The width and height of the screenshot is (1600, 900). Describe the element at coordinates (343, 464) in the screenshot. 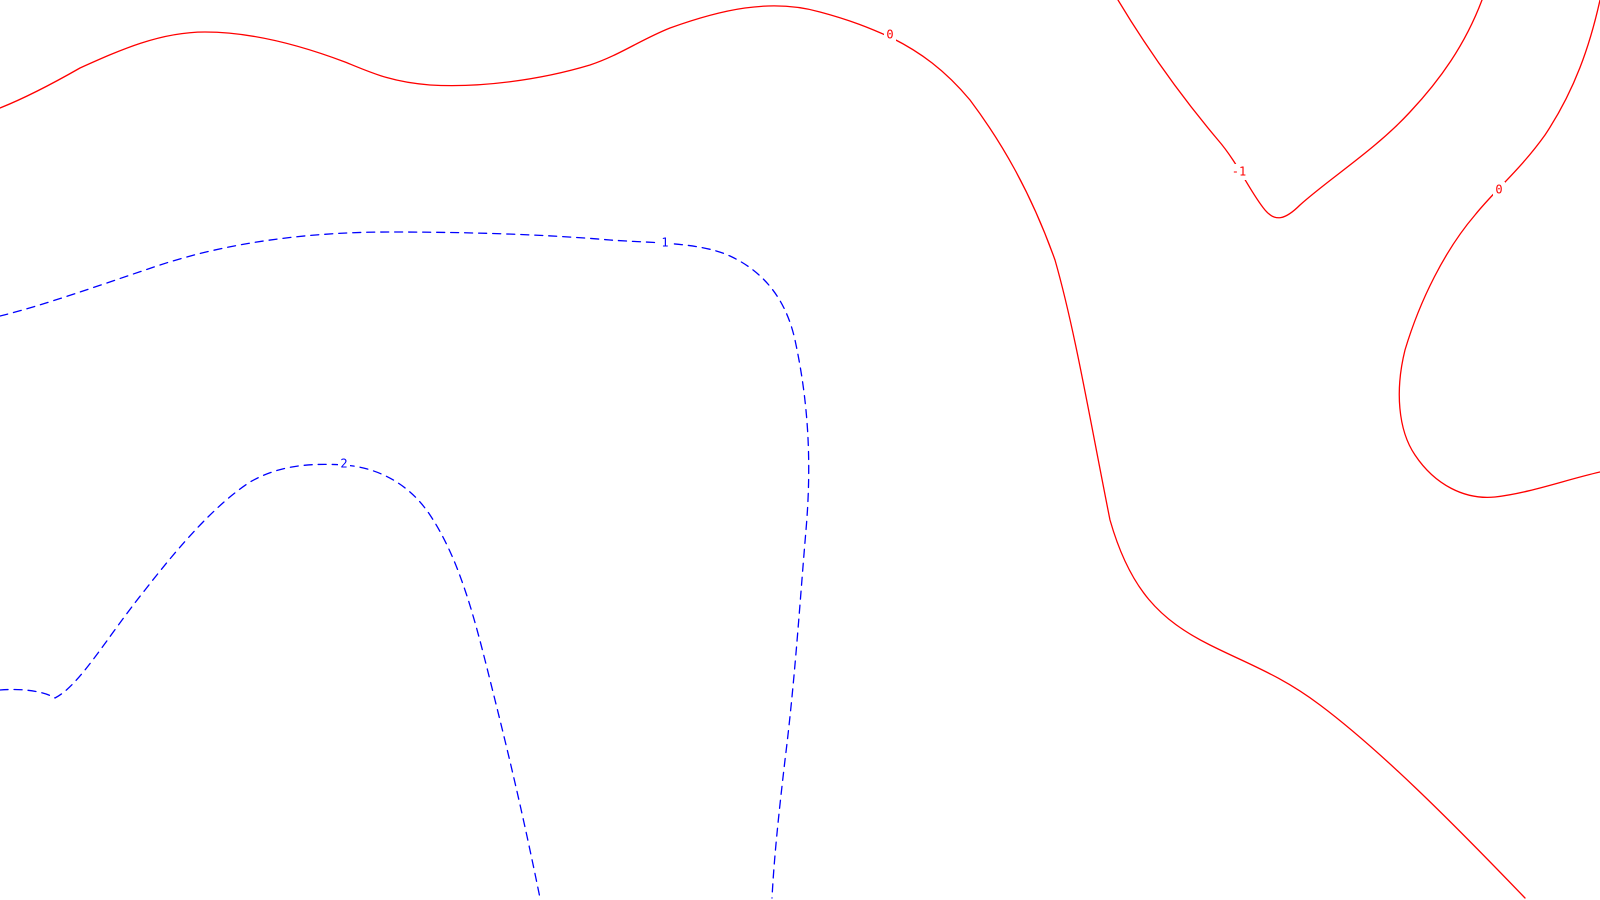

I see `contour-label-2-southwest: 2` at that location.